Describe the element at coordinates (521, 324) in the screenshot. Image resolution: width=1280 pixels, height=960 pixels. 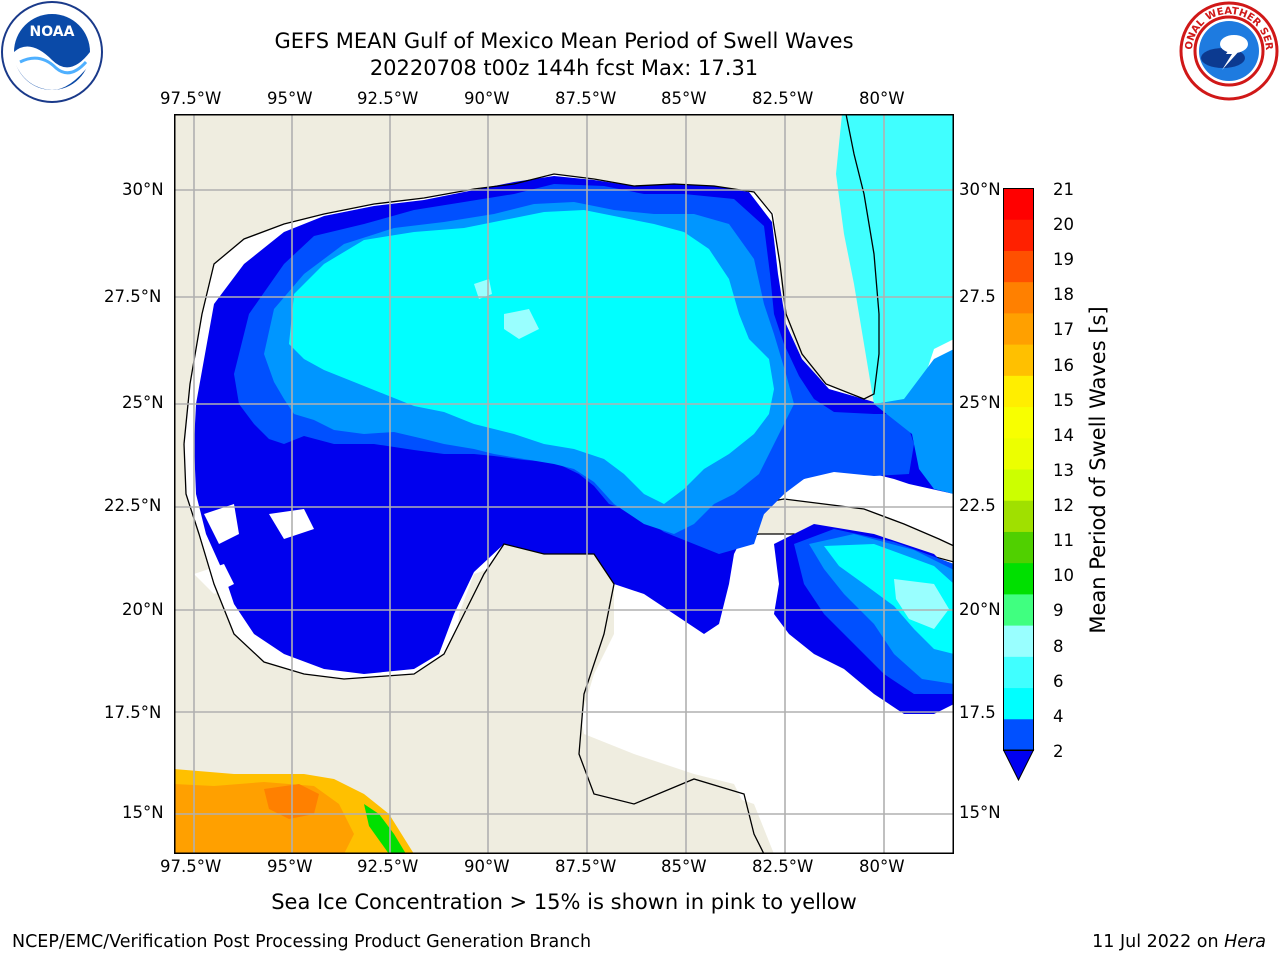
I see `field-p6` at that location.